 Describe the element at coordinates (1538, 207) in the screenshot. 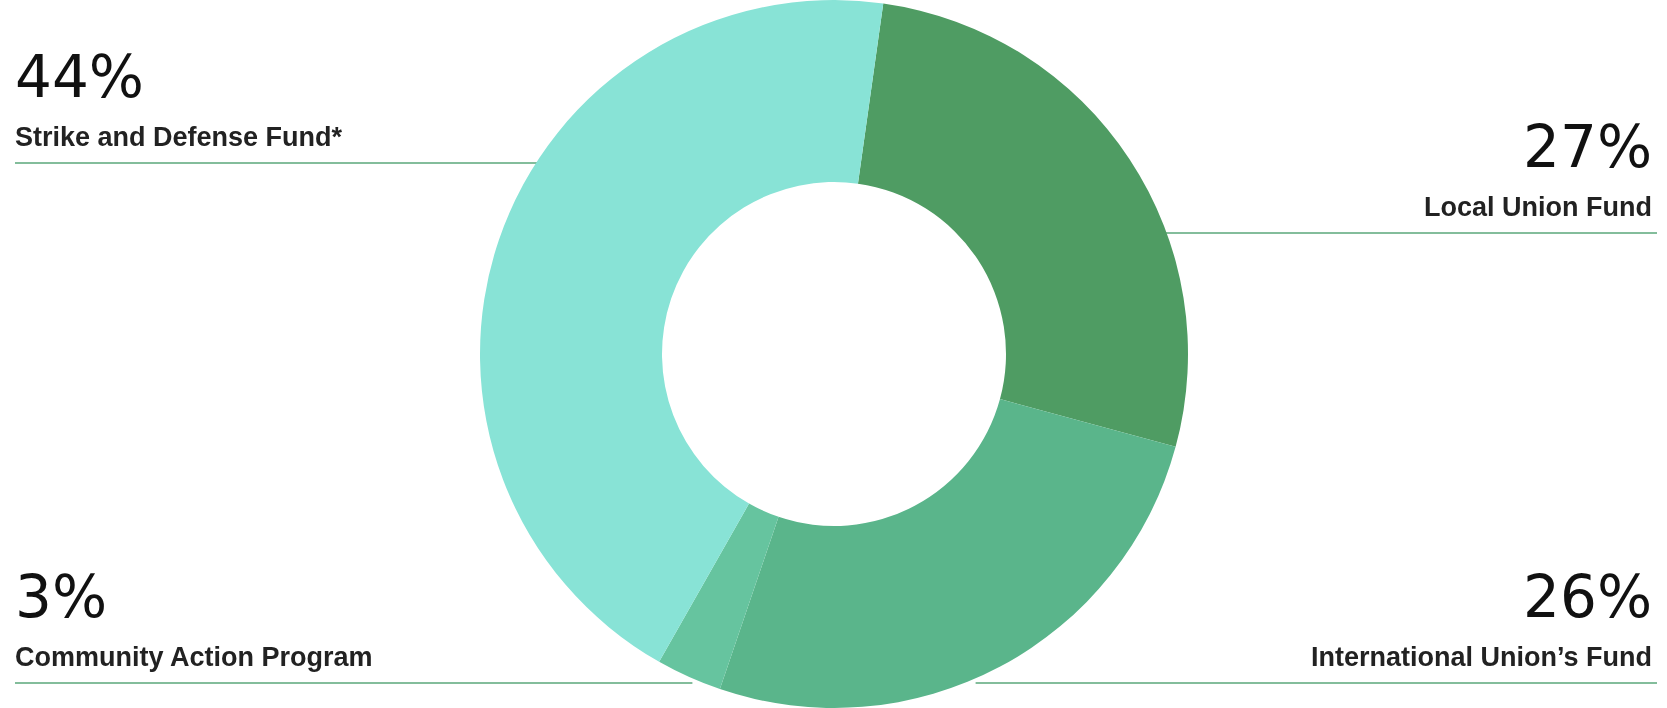

I see `slice-label: Local Union Fund` at that location.